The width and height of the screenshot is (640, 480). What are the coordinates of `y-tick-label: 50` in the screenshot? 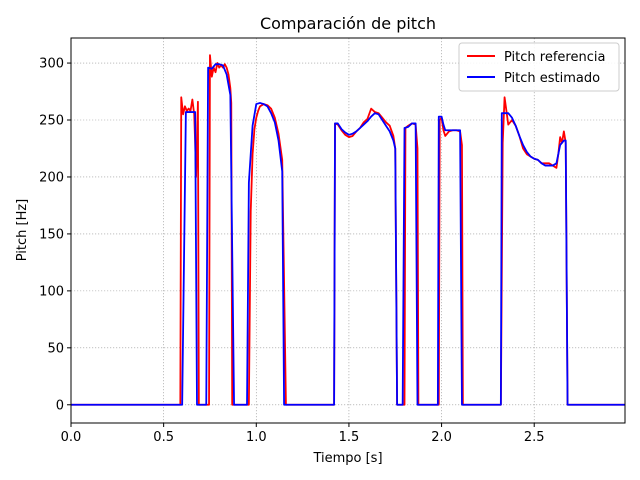 It's located at (55, 348).